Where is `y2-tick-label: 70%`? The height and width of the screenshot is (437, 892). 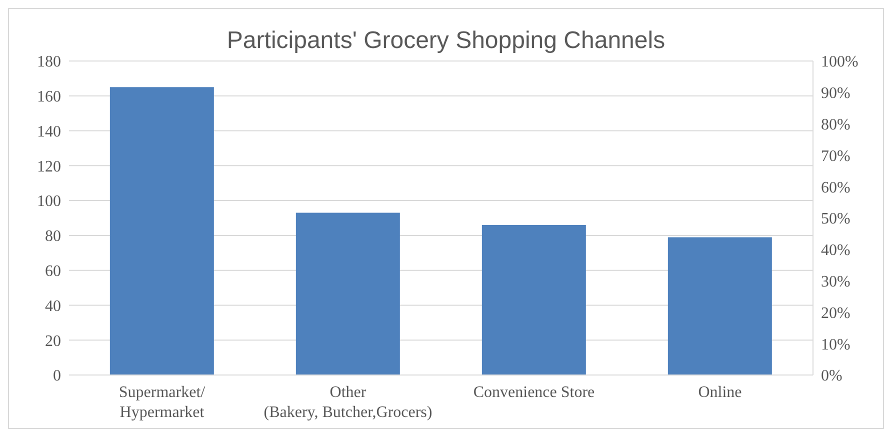 y2-tick-label: 70% is located at coordinates (835, 156).